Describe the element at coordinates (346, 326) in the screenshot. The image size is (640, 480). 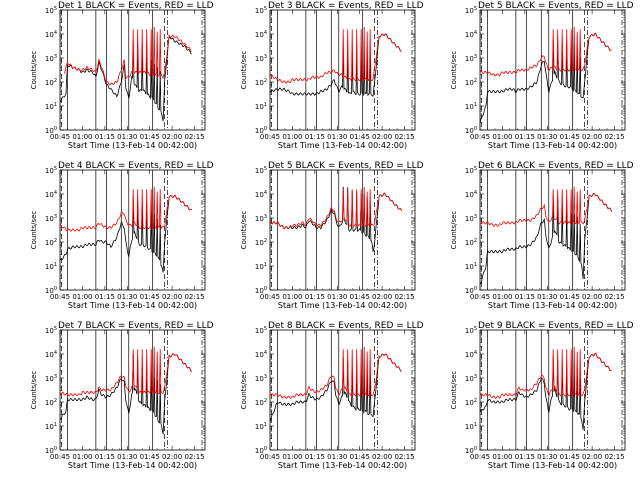
I see `panel-title: Det 8 BLACK = Events, RED = LLD` at that location.